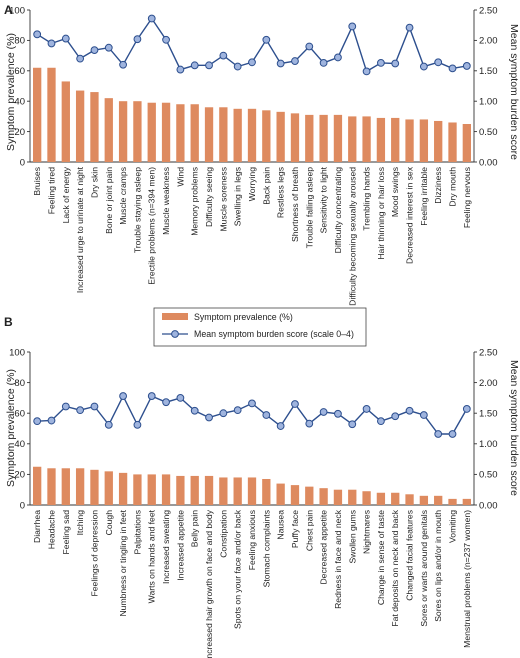 The image size is (520, 658). I want to click on panel-a-category-label: Trembling hands, so click(367, 199).